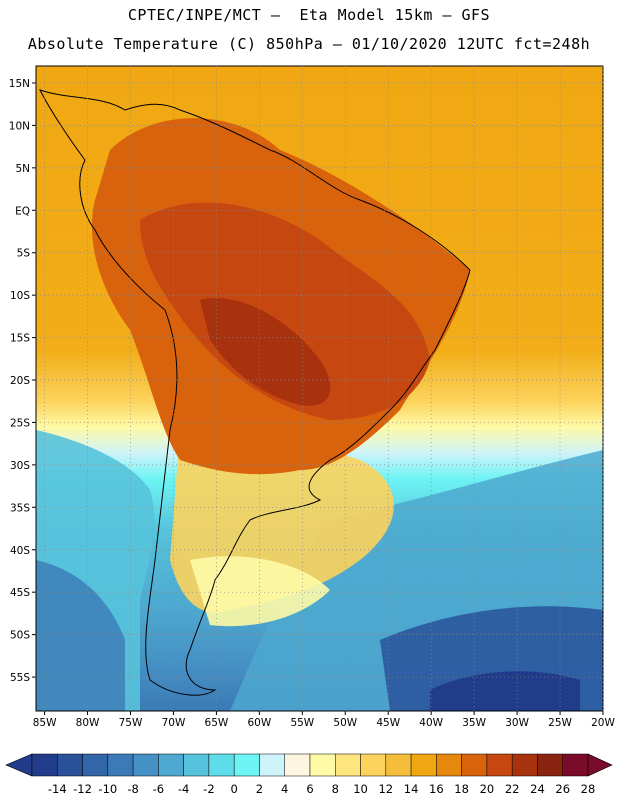 The image size is (618, 800). What do you see at coordinates (265, 352) in the screenshot?
I see `continent-hottest-core` at bounding box center [265, 352].